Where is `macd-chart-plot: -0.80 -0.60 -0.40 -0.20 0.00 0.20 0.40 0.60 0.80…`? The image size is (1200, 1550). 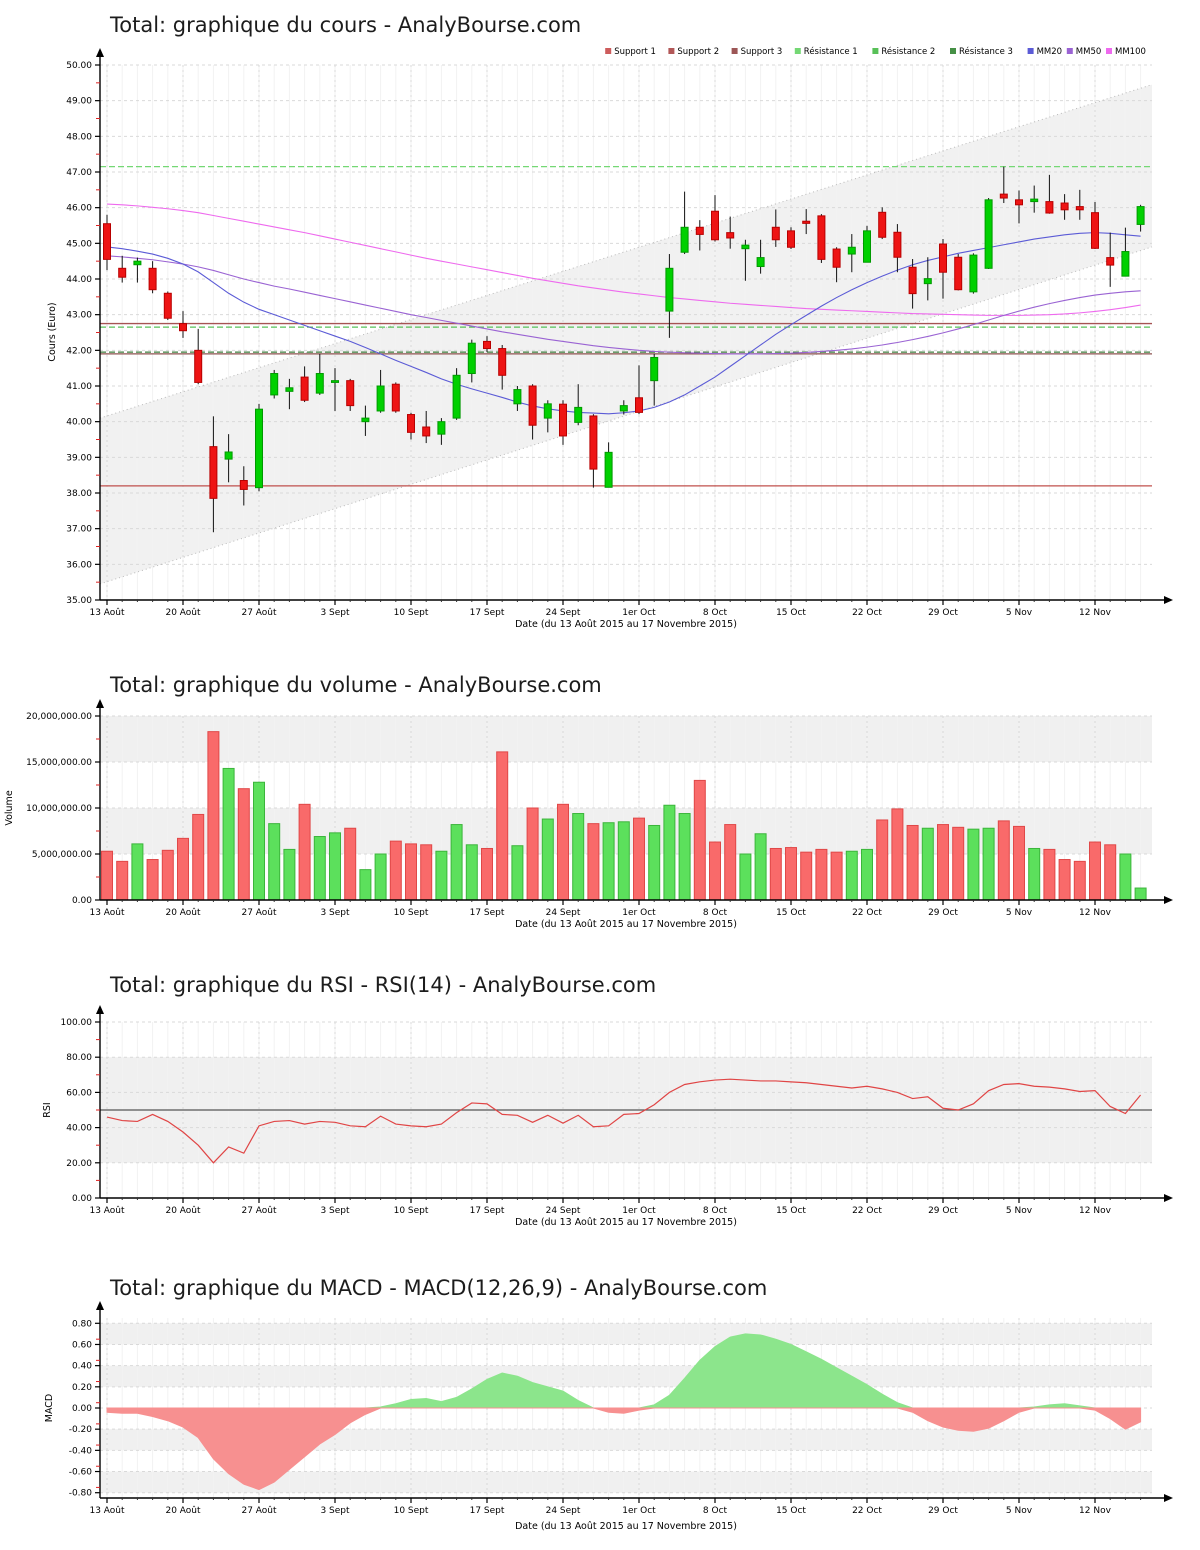 macd-chart-plot: -0.80 -0.60 -0.40 -0.20 0.00 0.20 0.40 0.60 0.80… is located at coordinates (621, 1408).